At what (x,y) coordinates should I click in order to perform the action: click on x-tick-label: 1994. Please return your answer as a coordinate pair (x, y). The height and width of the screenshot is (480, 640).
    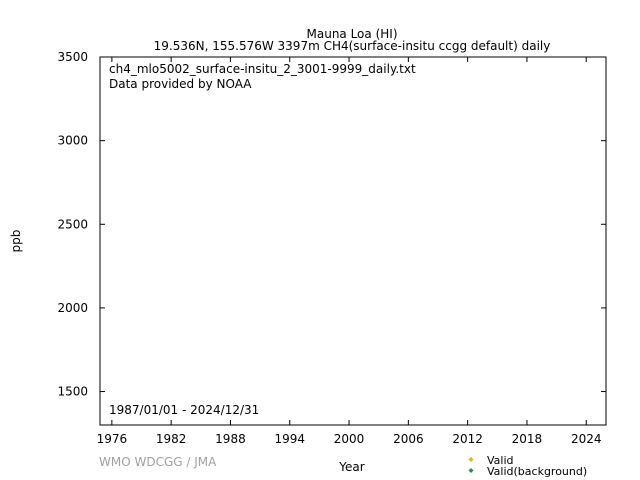
    Looking at the image, I should click on (289, 439).